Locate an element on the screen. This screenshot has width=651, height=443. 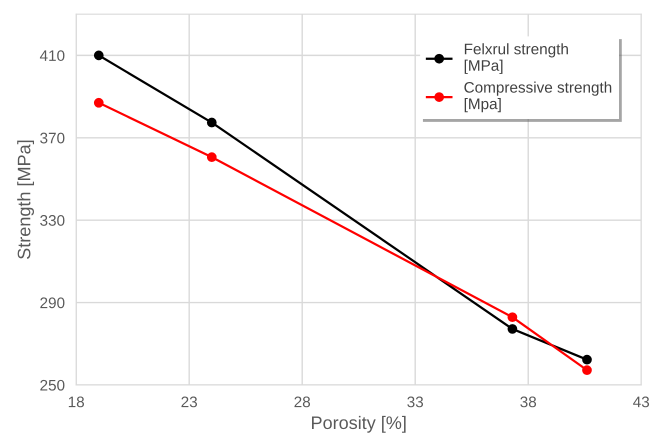
x-tick-label: 18 is located at coordinates (76, 402).